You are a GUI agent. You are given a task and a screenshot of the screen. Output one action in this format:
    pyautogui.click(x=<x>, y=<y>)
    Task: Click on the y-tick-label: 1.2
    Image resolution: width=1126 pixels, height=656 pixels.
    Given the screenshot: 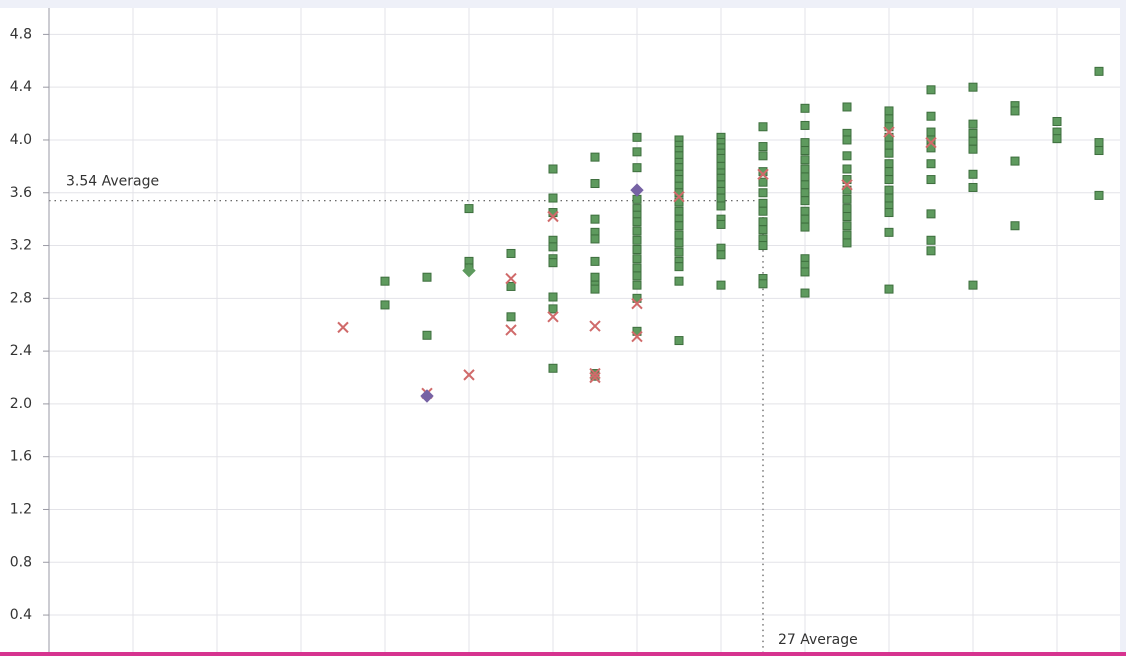 What is the action you would take?
    pyautogui.click(x=21, y=509)
    